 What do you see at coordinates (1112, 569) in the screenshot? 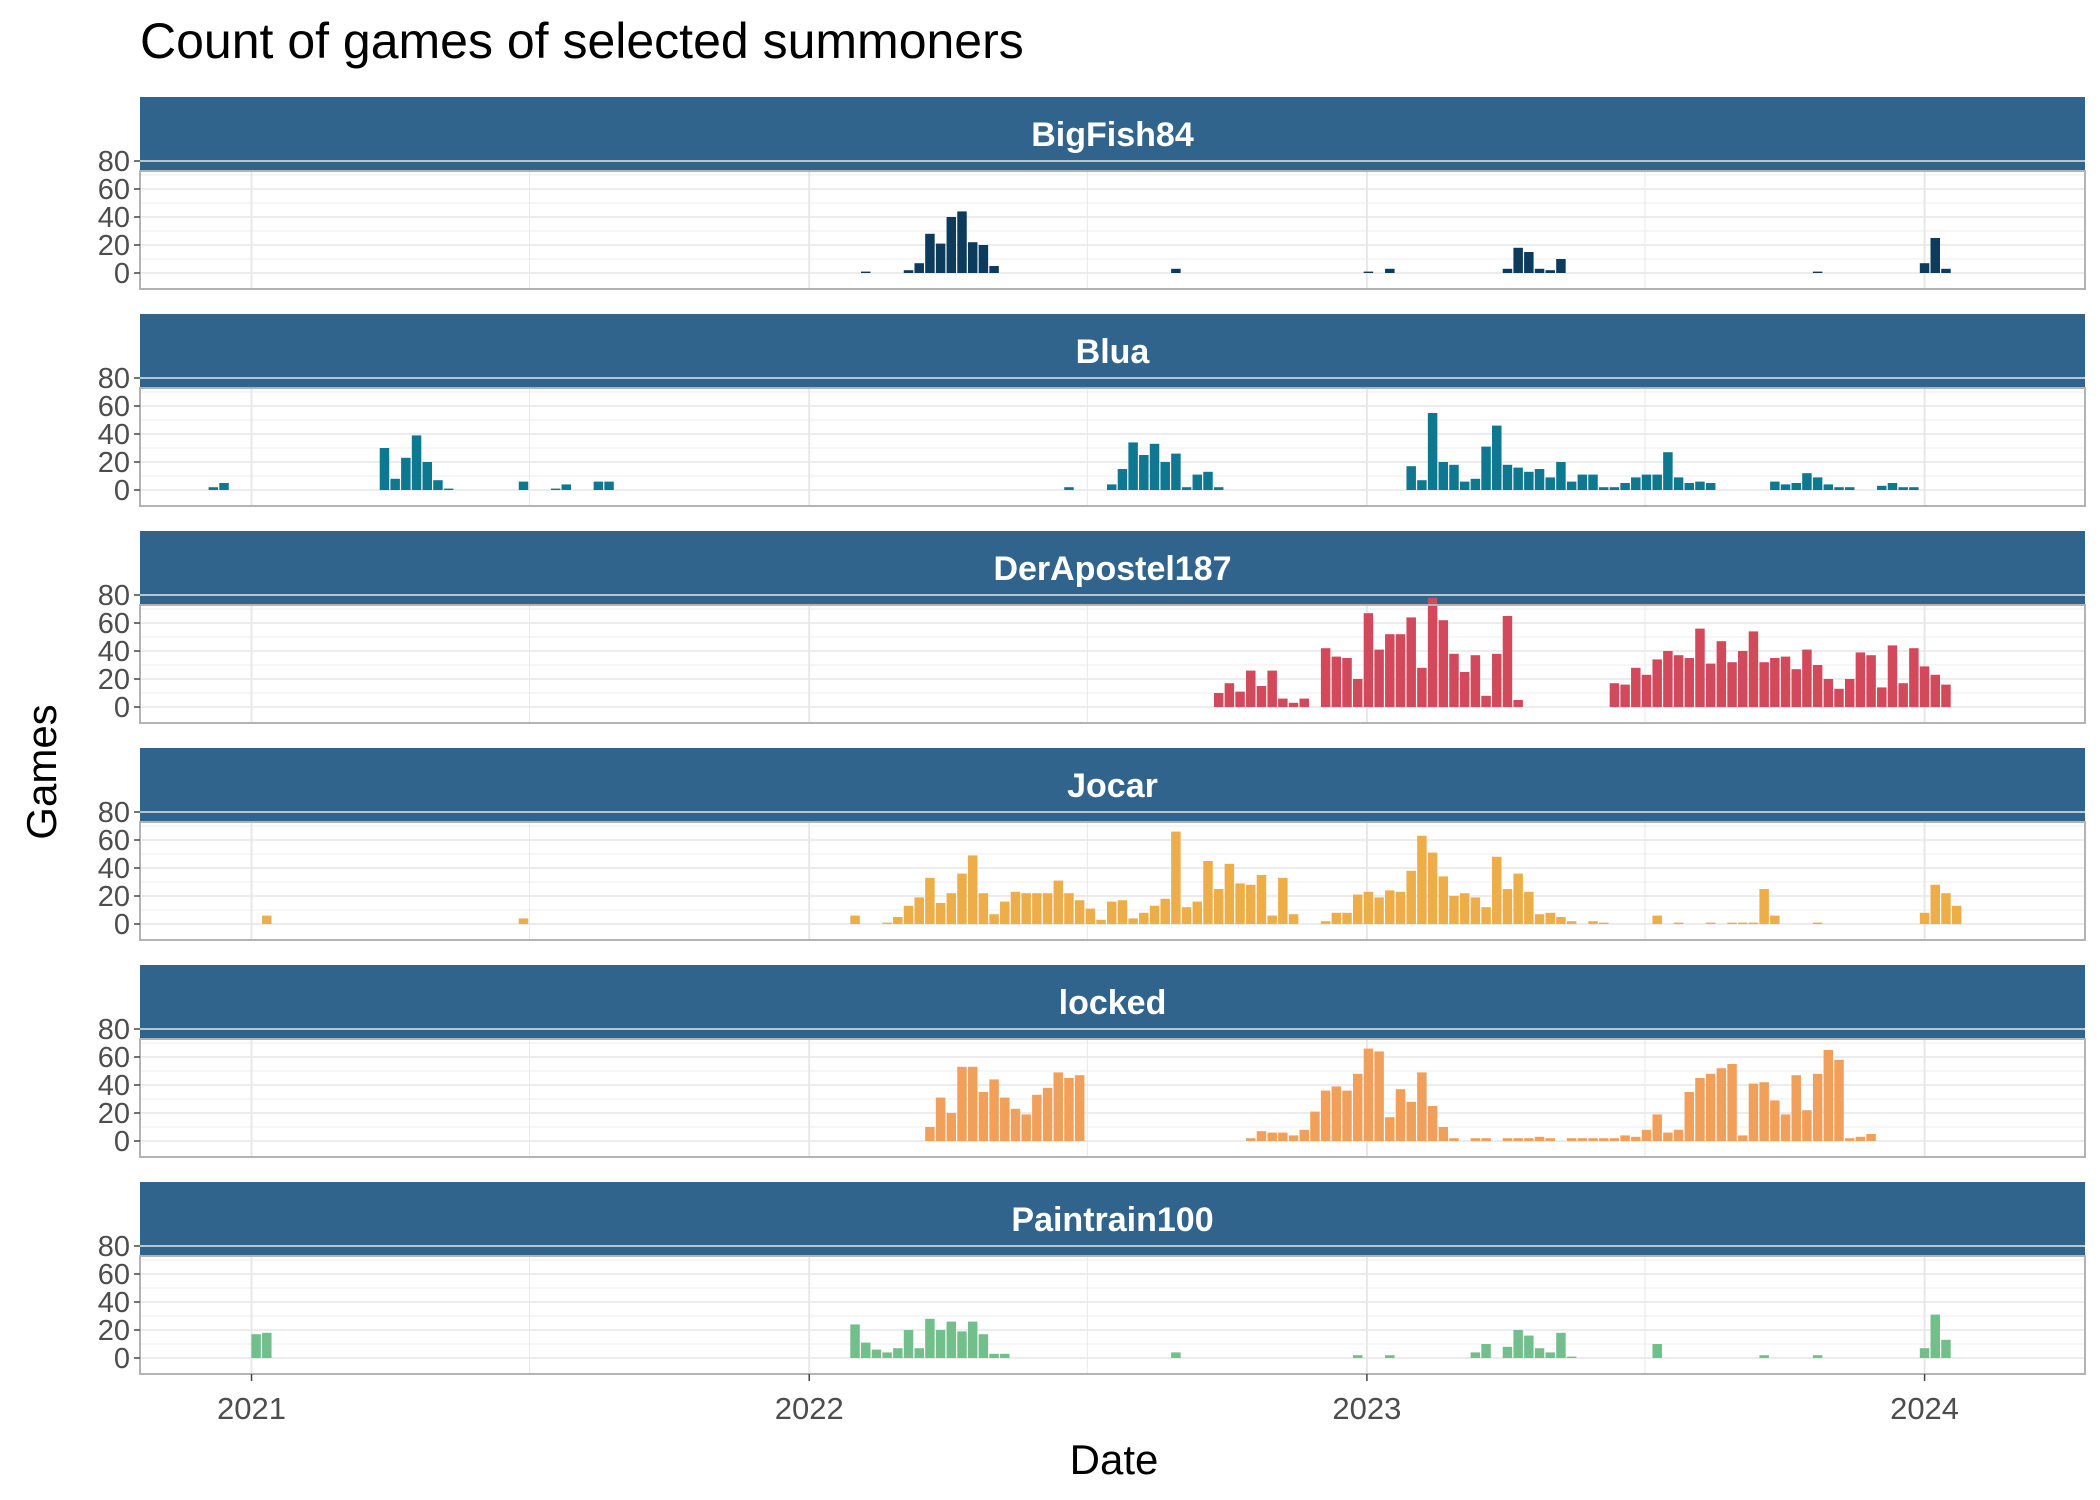
I see `facet-strip-label: DerApostel187` at bounding box center [1112, 569].